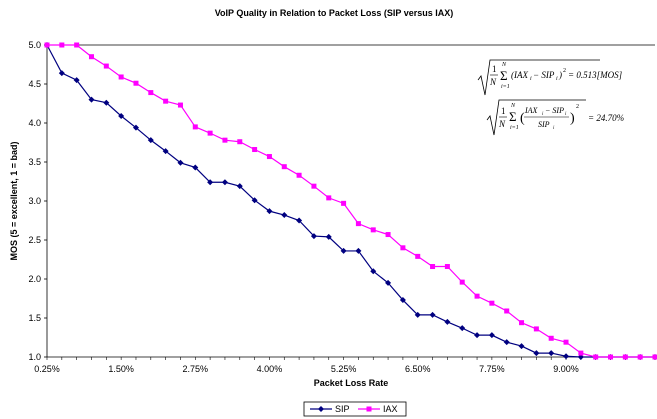  Describe the element at coordinates (504, 65) in the screenshot. I see `formula-1-sum-top: N` at that location.